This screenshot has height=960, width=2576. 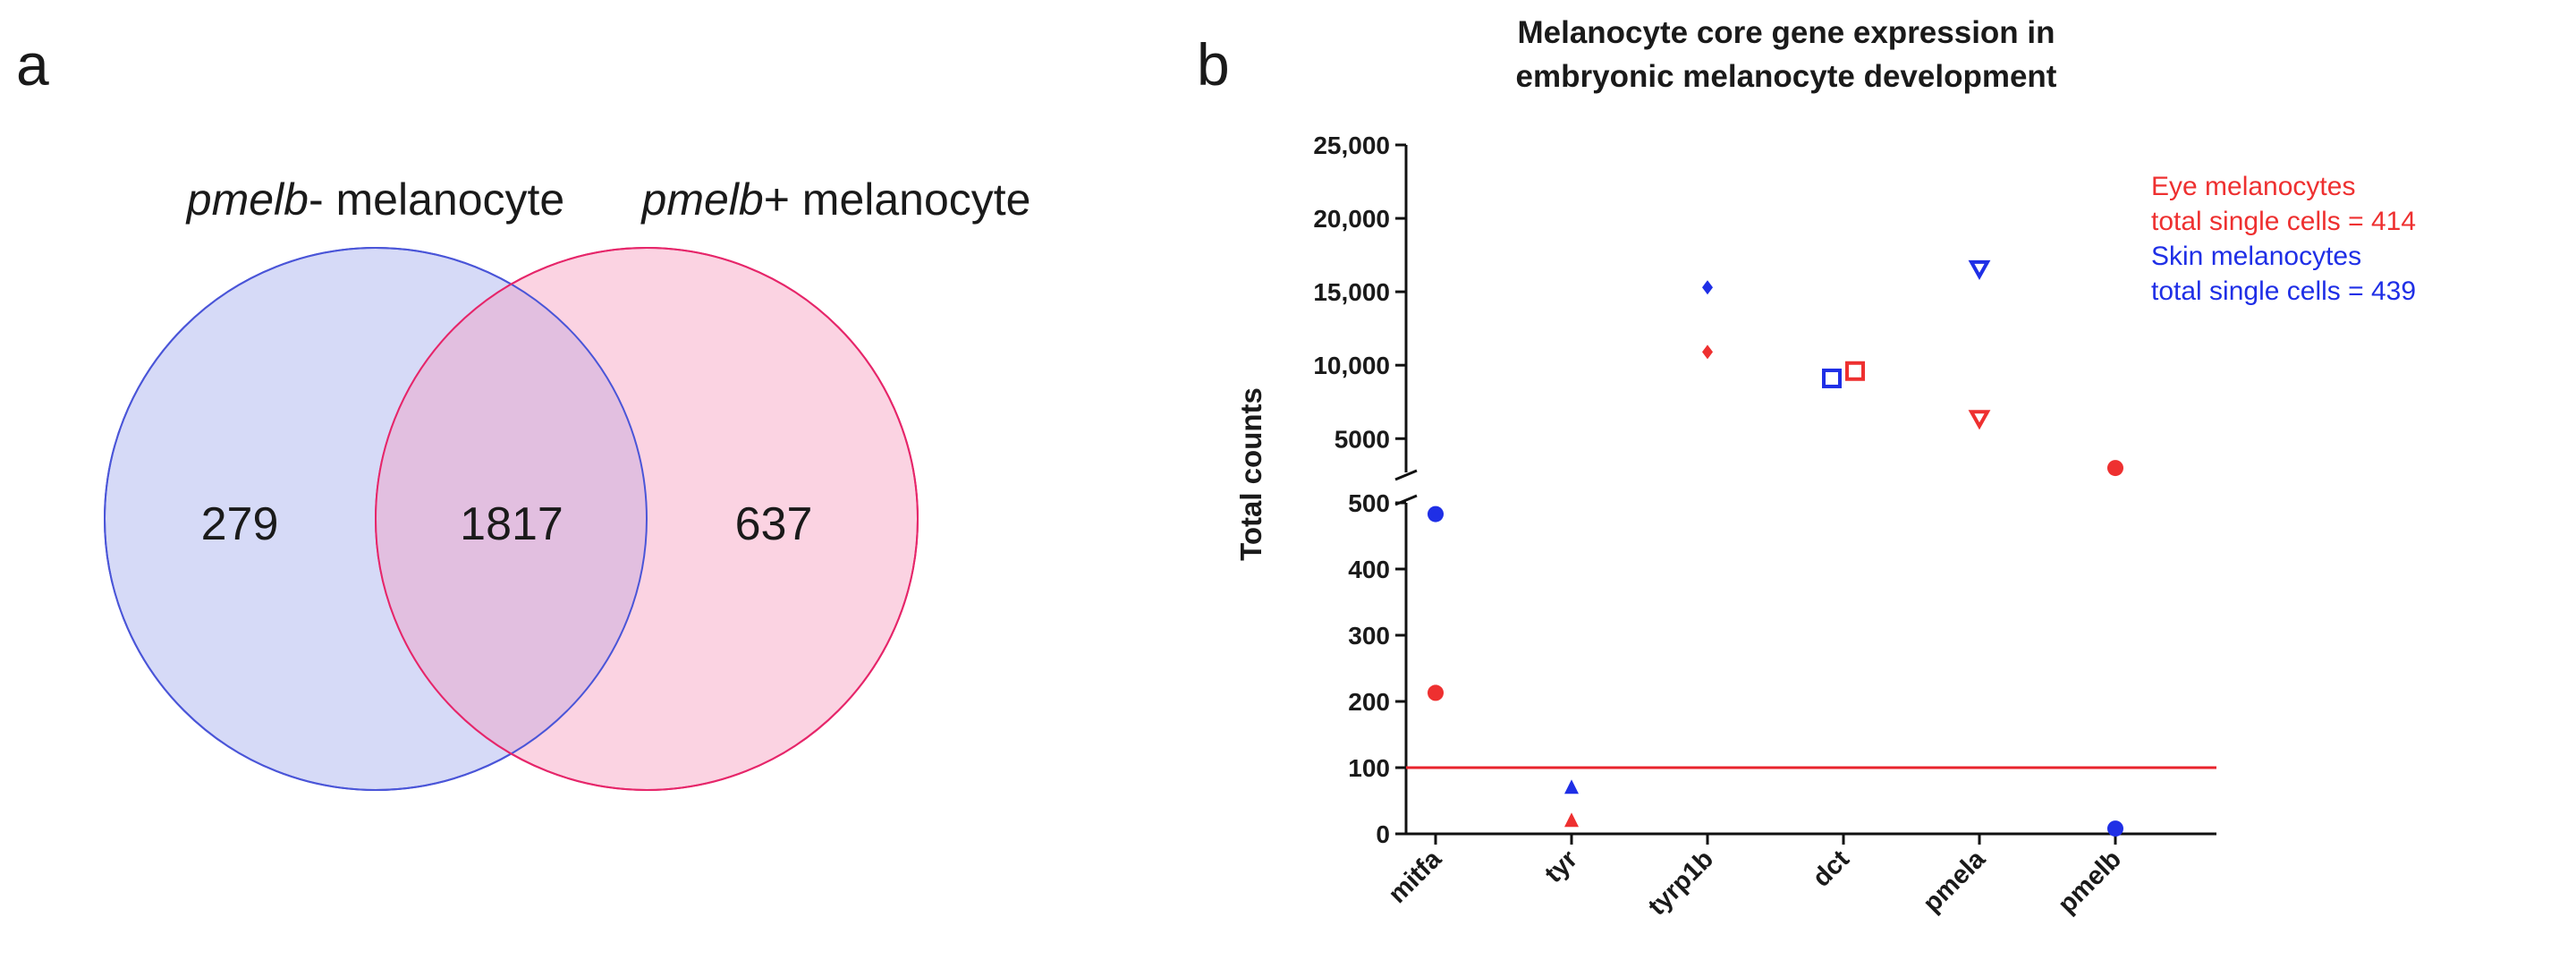 I want to click on x-tick-label: tyr, so click(x=1561, y=866).